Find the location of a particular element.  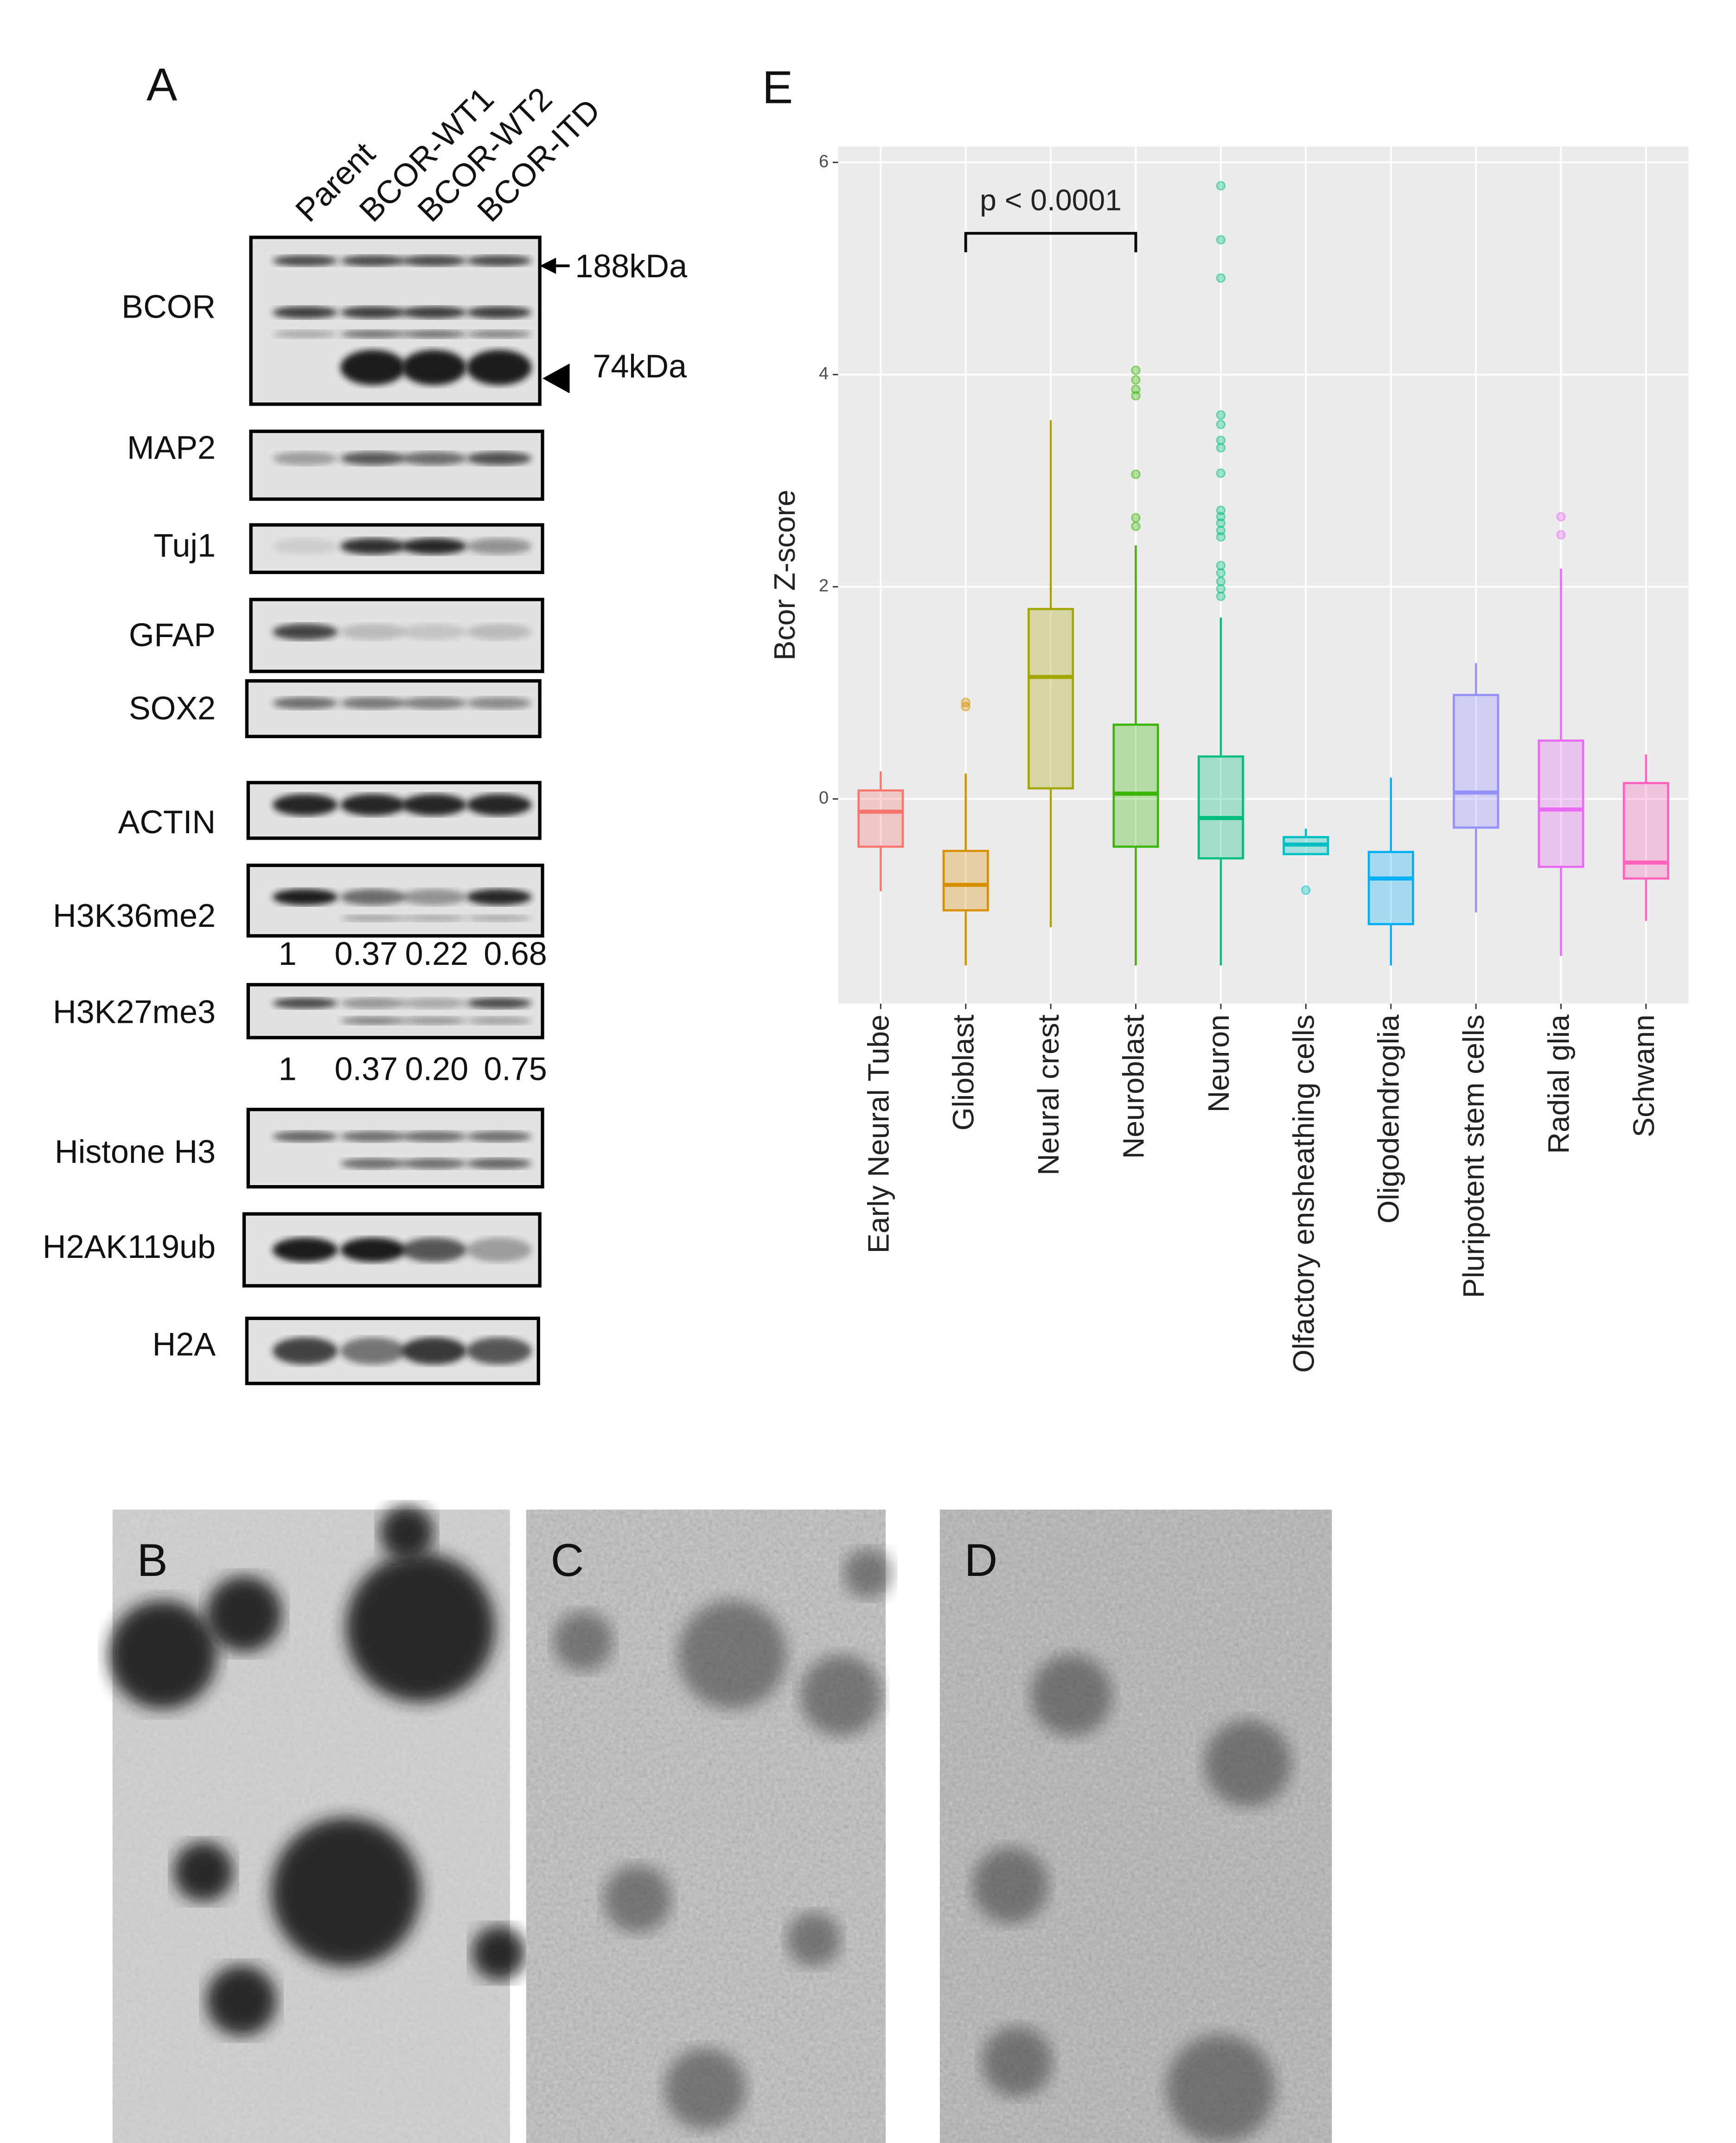

x-tick-label: Neural crest is located at coordinates (1048, 1094).